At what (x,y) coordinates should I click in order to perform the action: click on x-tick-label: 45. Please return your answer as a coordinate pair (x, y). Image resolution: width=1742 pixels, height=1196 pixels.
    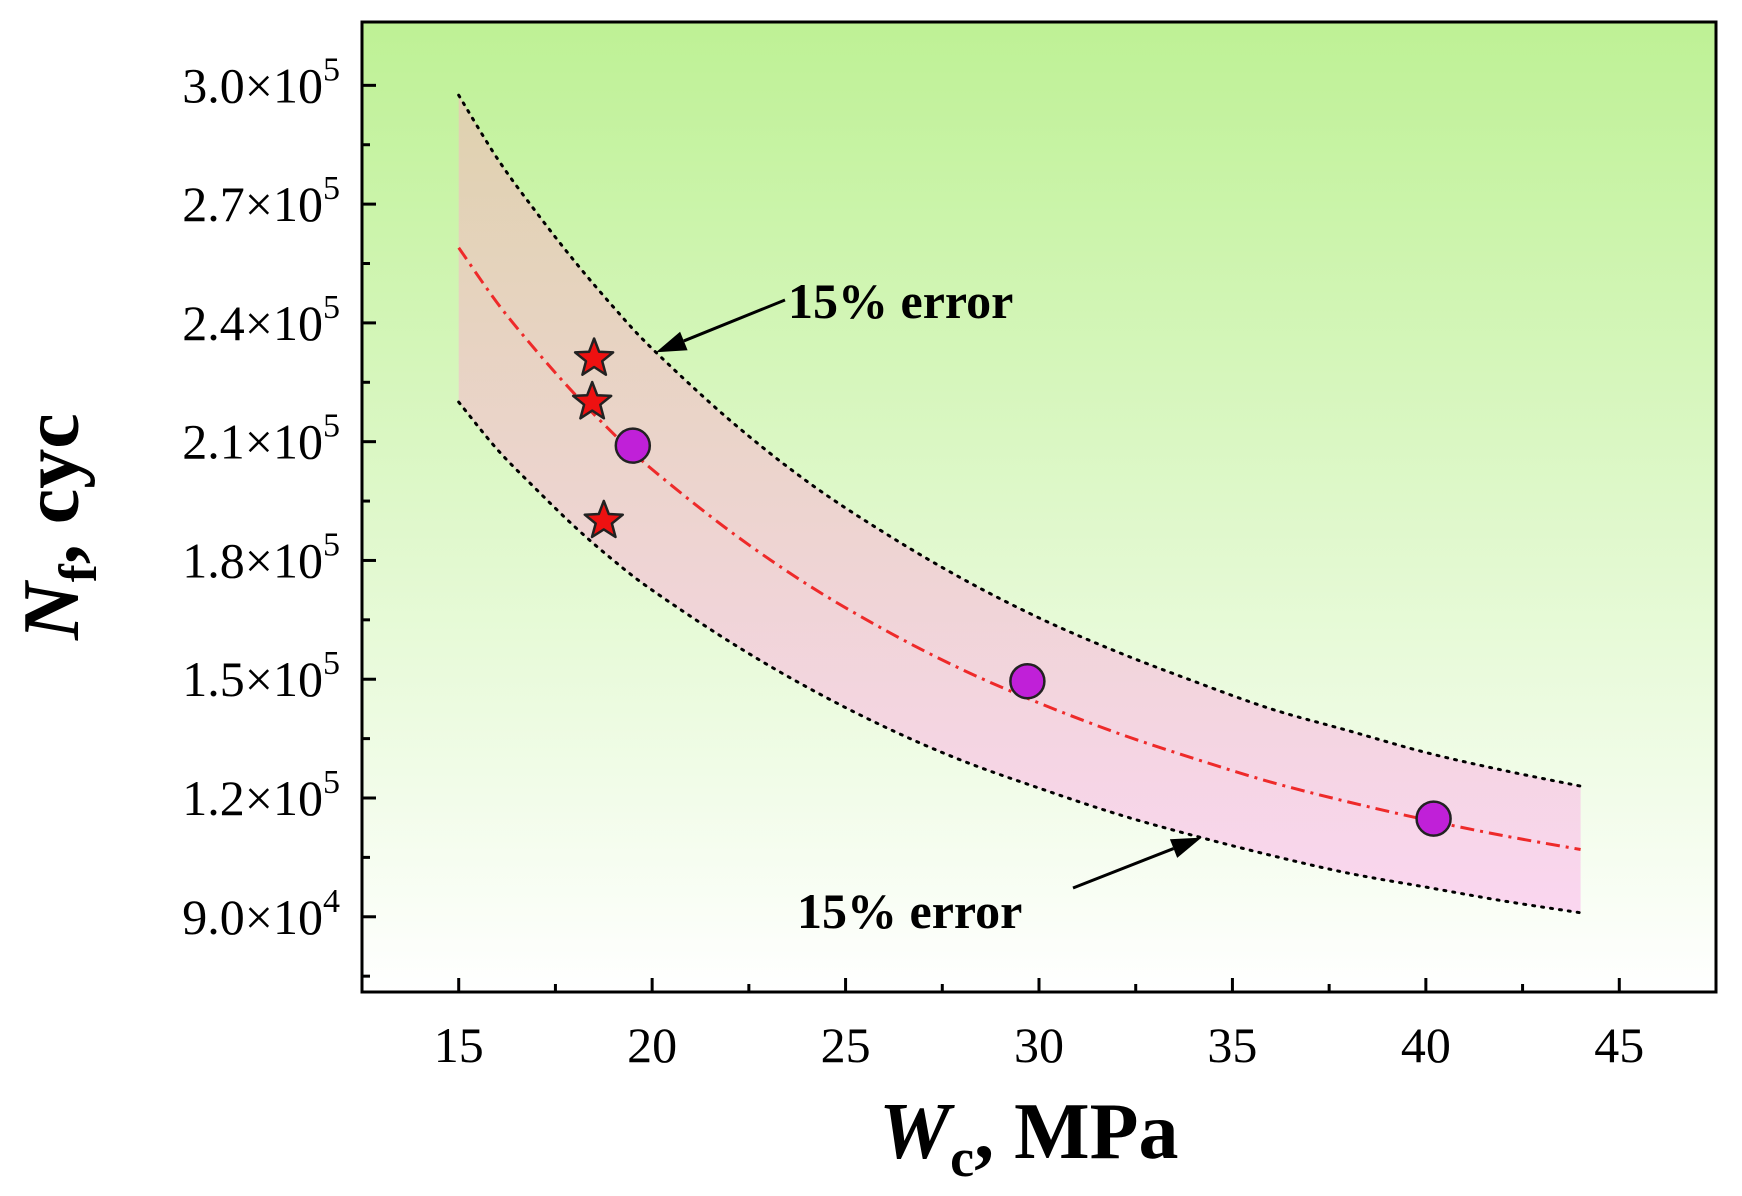
    Looking at the image, I should click on (1619, 1045).